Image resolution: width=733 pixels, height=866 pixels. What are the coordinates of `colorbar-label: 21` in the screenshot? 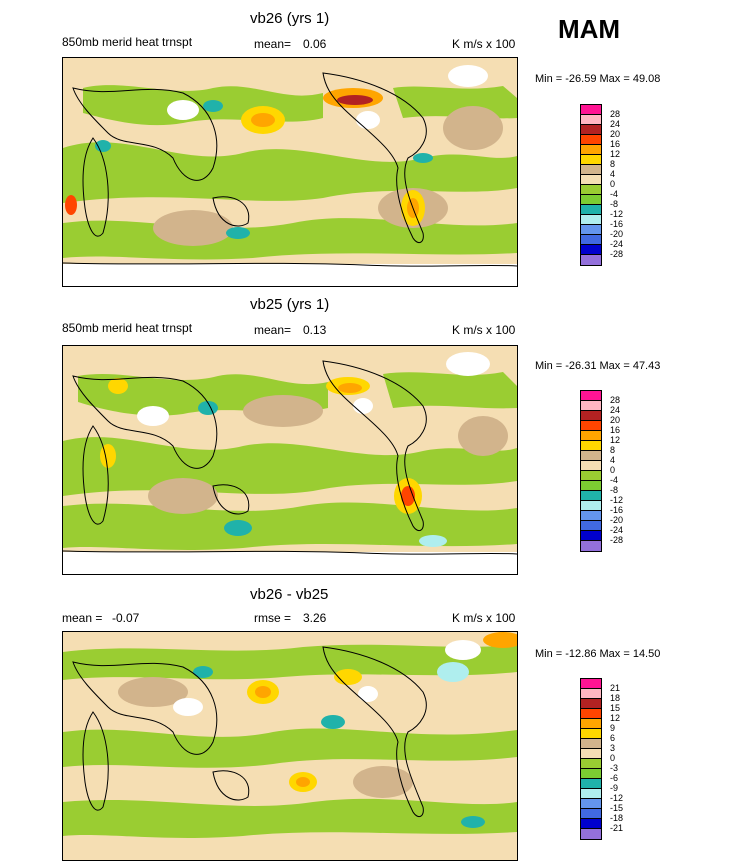 It's located at (615, 688).